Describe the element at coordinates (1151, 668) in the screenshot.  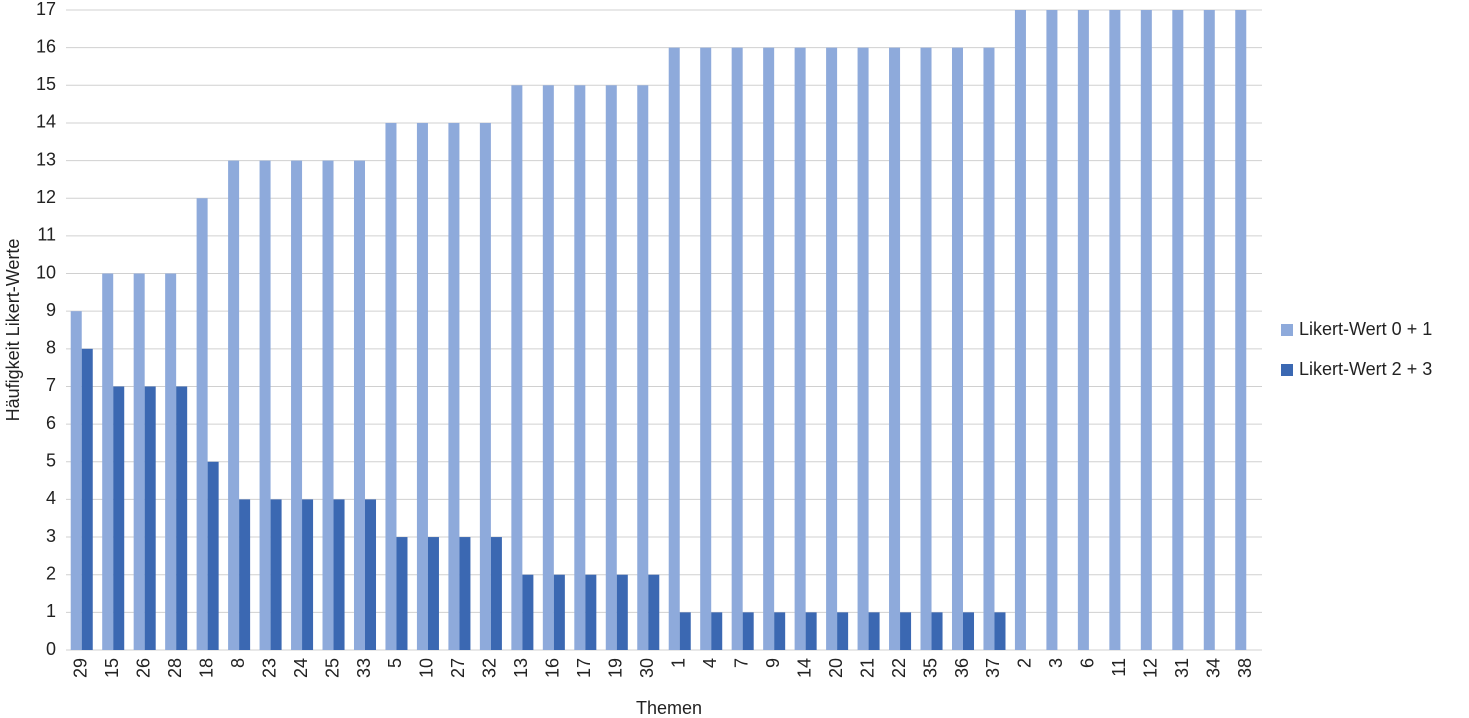
I see `x-tick-label: 12` at that location.